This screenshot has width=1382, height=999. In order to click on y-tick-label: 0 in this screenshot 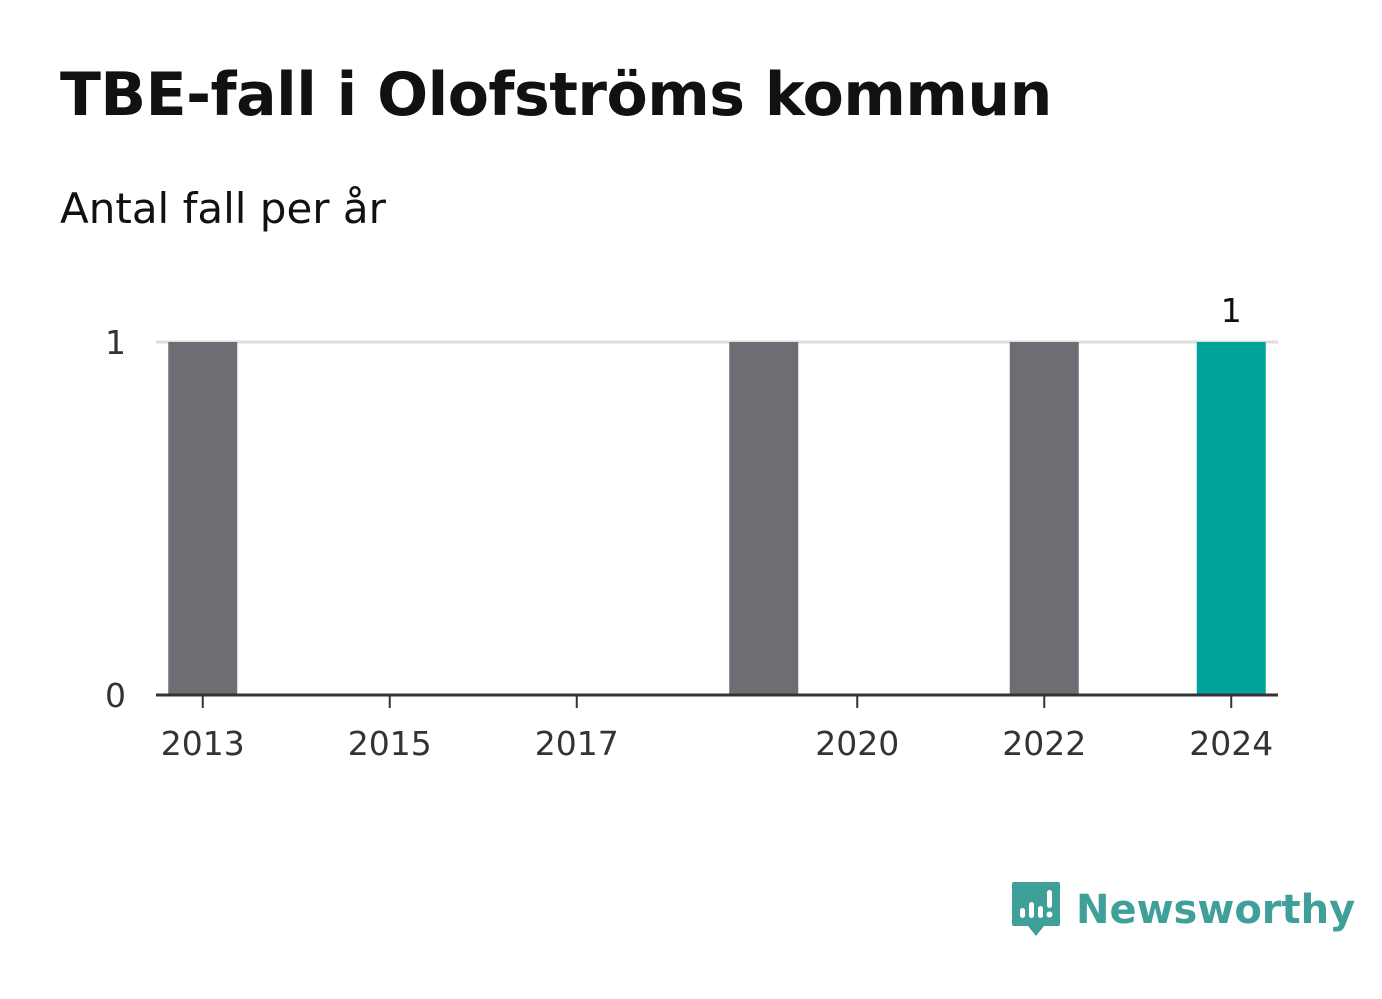, I will do `click(115, 695)`.